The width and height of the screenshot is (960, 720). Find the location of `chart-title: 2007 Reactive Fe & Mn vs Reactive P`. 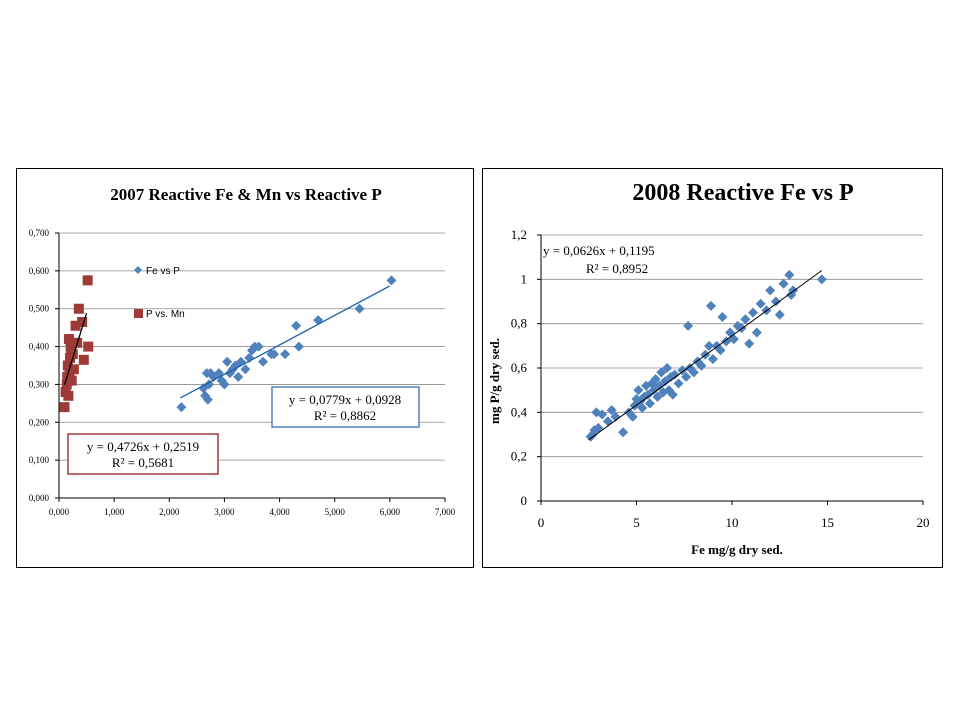

chart-title: 2007 Reactive Fe & Mn vs Reactive P is located at coordinates (245, 194).